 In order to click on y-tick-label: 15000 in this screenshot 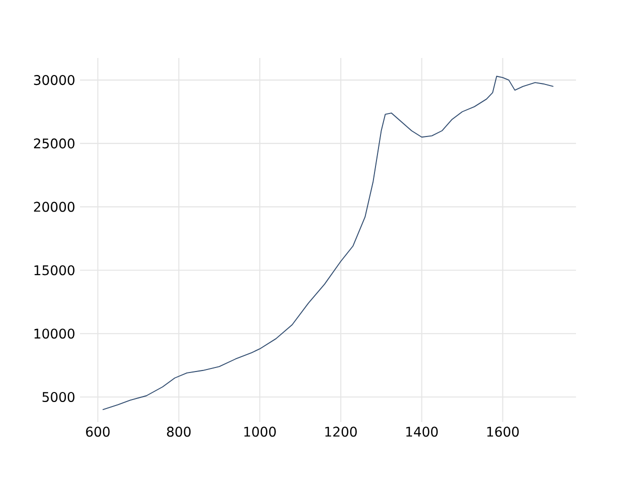, I will do `click(54, 270)`.